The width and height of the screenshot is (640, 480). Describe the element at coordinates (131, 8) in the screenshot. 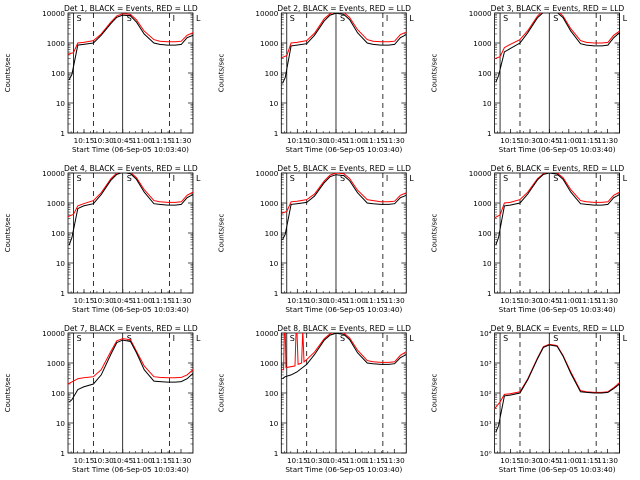

I see `chart-title: Det 1, BLACK = Events, RED = LLD` at that location.